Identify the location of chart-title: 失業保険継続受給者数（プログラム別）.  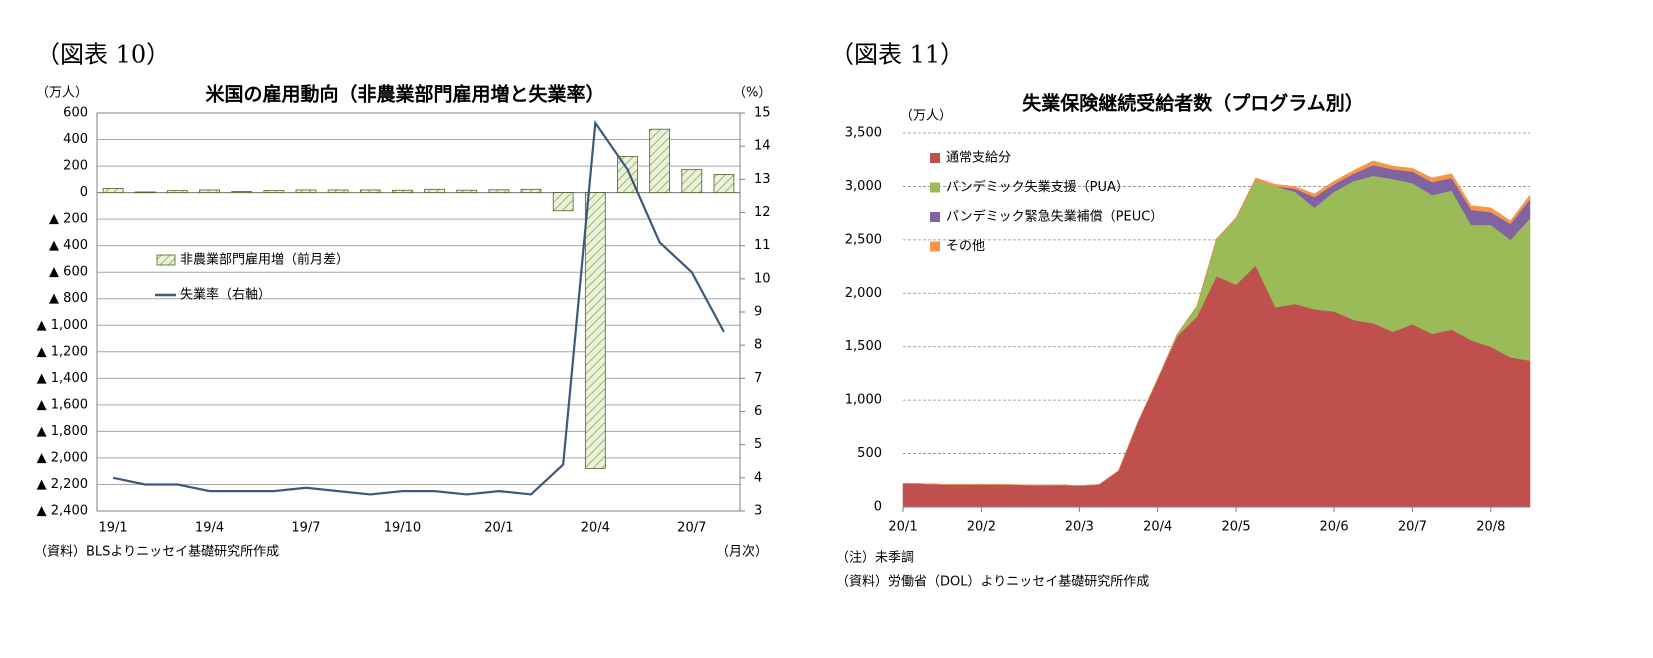
(1192, 103).